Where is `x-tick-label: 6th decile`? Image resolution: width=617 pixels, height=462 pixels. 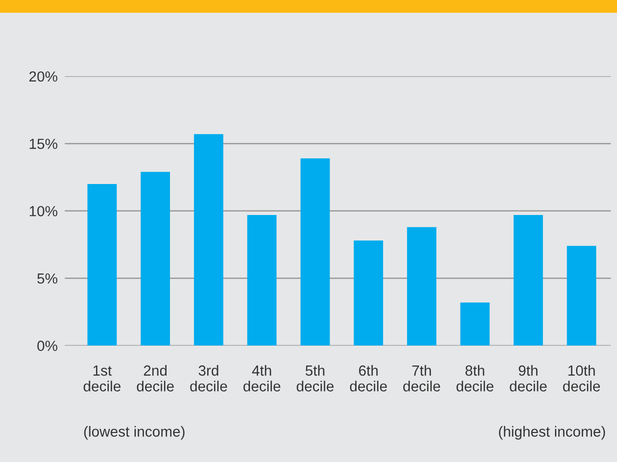
x-tick-label: 6th decile is located at coordinates (368, 378).